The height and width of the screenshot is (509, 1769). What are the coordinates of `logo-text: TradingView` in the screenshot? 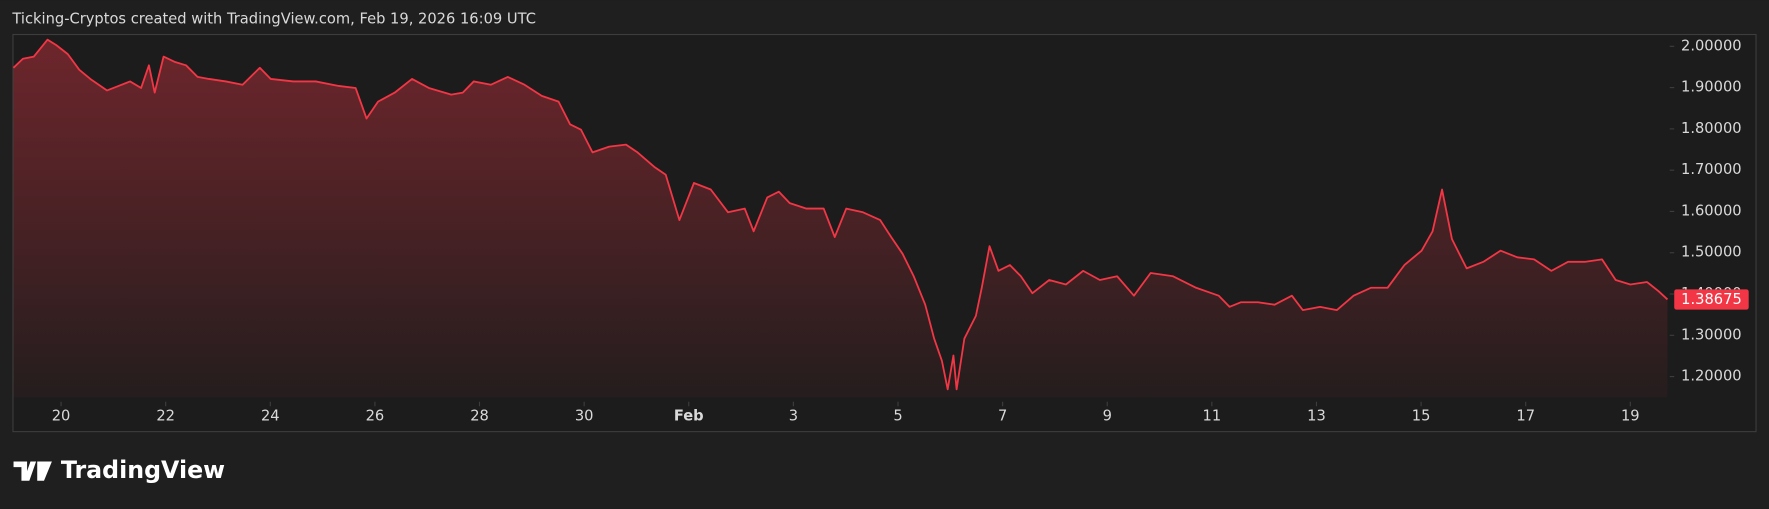 It's located at (143, 470).